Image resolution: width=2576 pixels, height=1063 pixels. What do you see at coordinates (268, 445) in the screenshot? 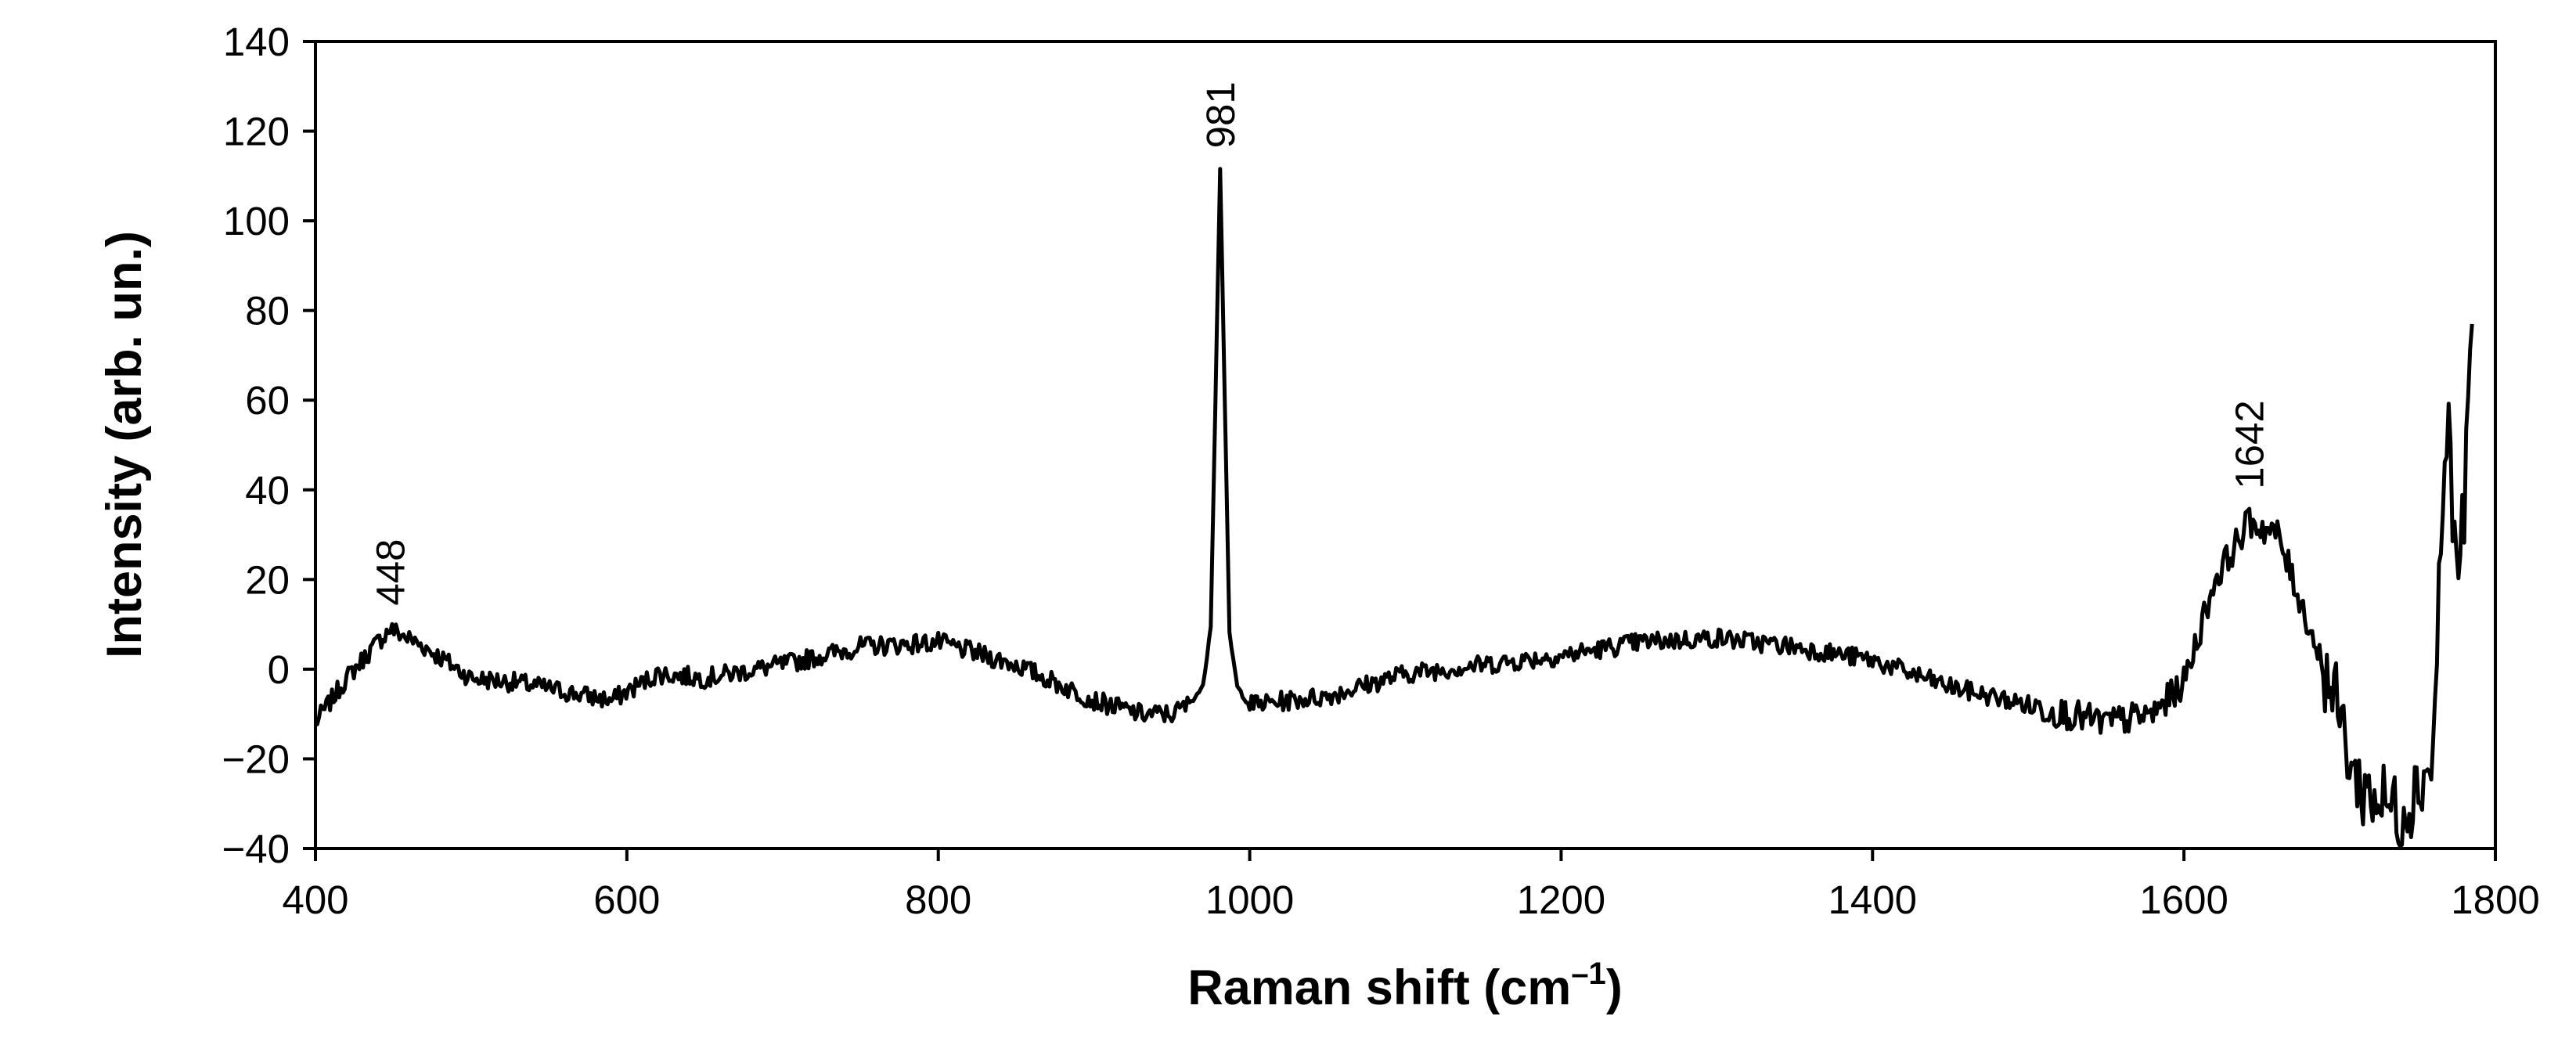
I see `y-ticks: −40 −20 0 20 40 60 80 100 120 140` at bounding box center [268, 445].